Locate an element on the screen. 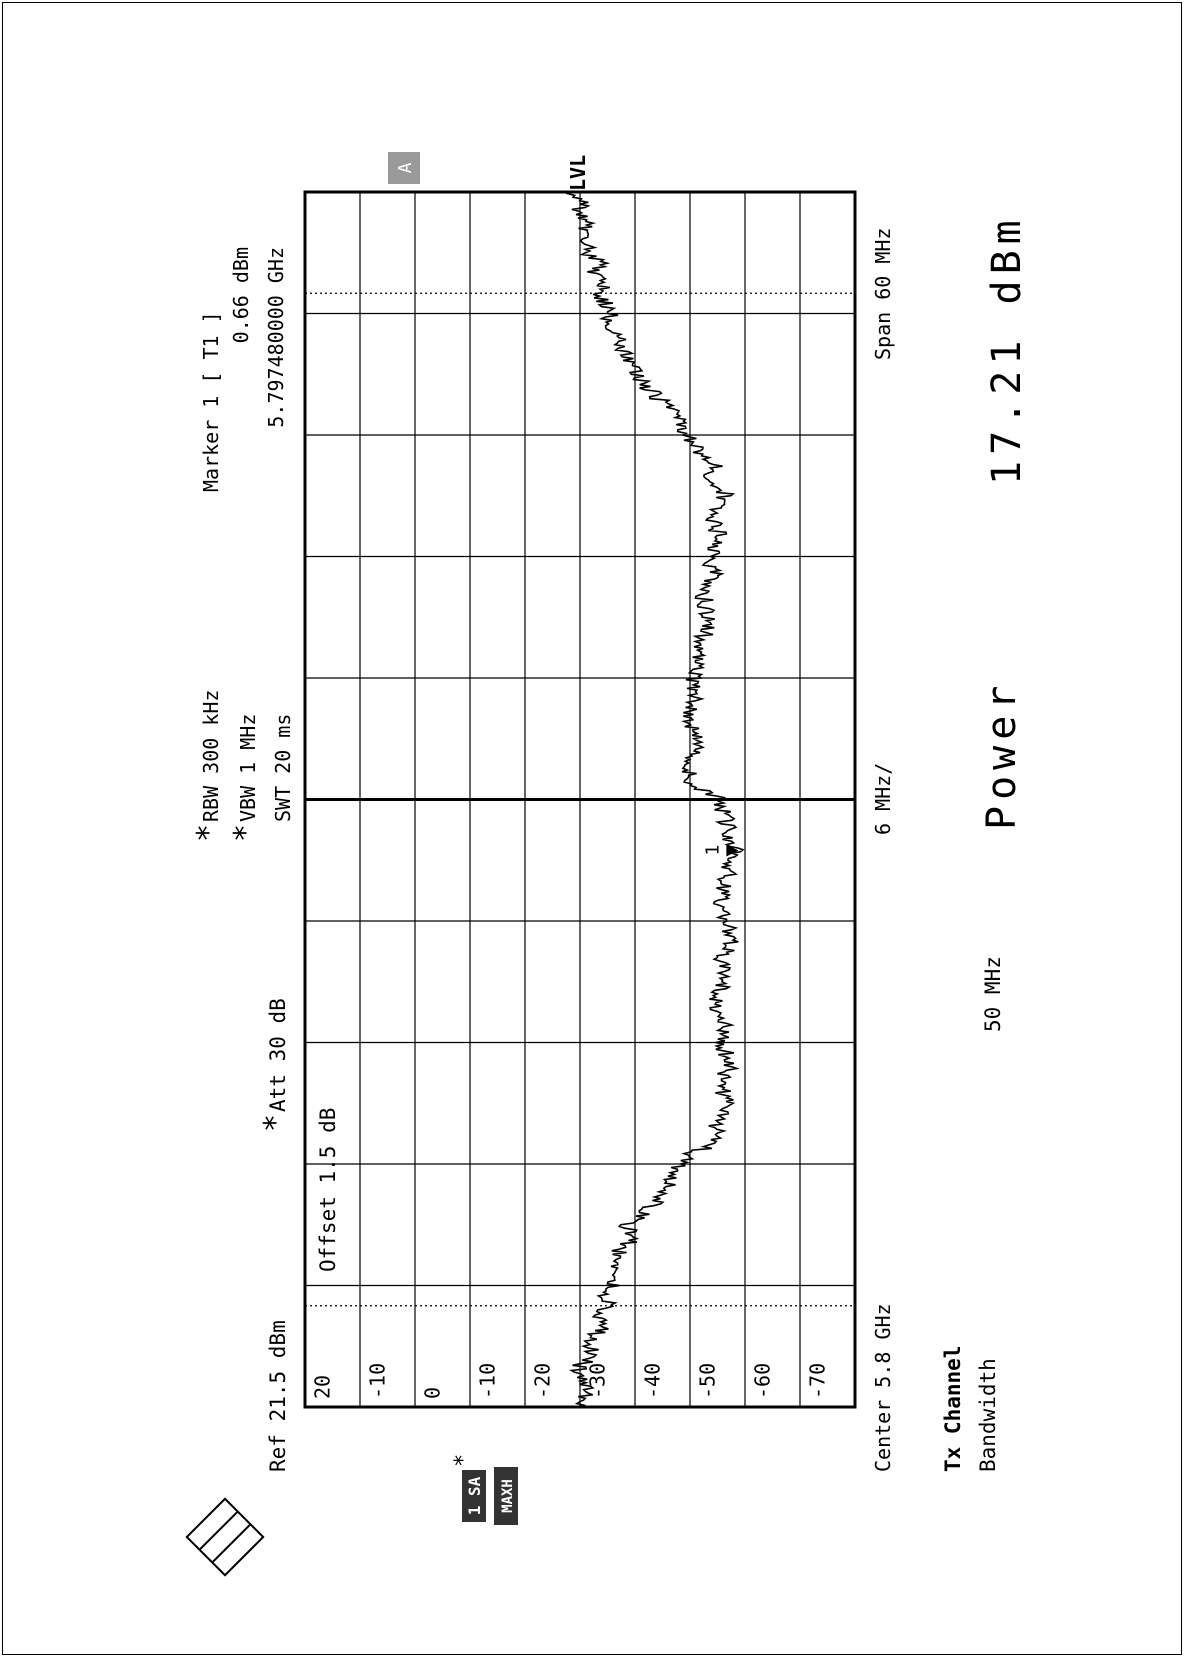 Image resolution: width=1184 pixels, height=1657 pixels. center-frequency: Center 5.8 GHz is located at coordinates (883, 1387).